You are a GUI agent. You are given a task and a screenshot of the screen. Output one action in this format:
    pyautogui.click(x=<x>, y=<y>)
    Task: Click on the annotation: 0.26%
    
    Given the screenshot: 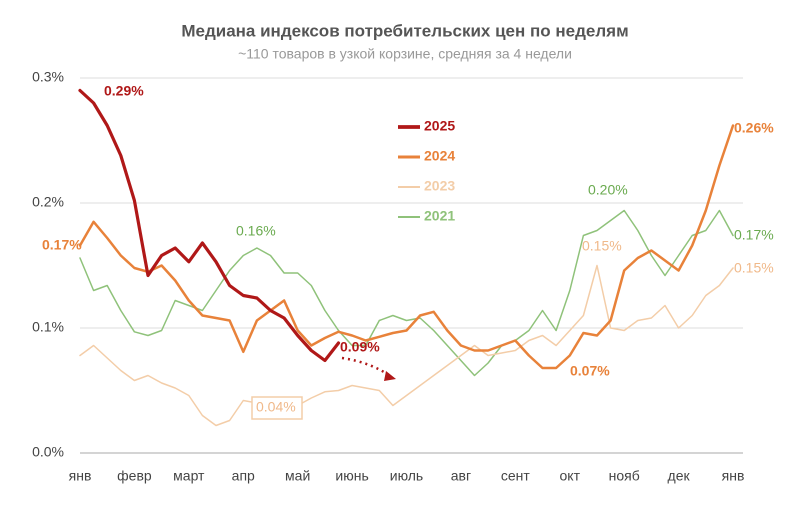 What is the action you would take?
    pyautogui.click(x=754, y=128)
    